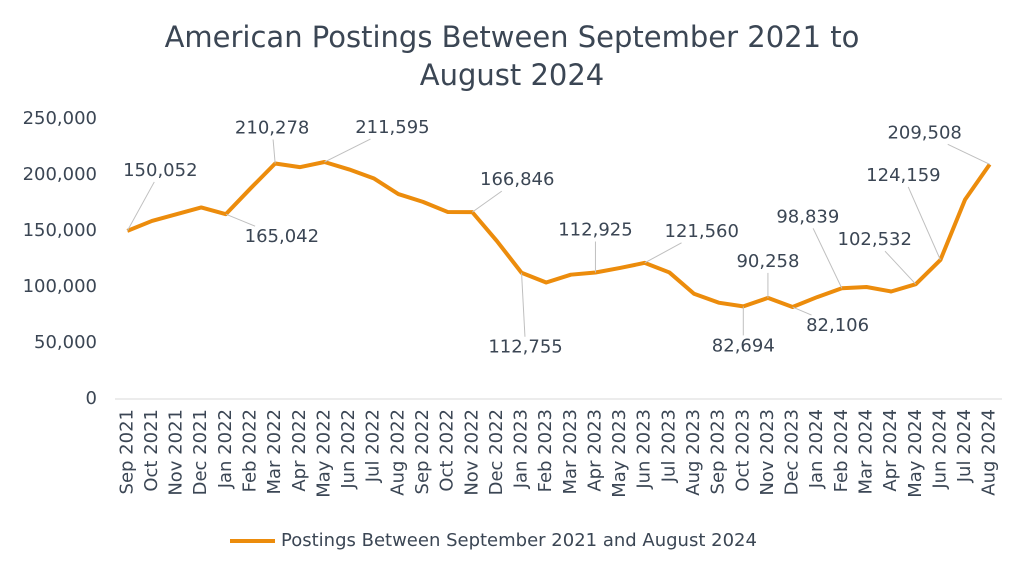 This screenshot has width=1024, height=572. What do you see at coordinates (767, 261) in the screenshot?
I see `data-label: 90,258` at bounding box center [767, 261].